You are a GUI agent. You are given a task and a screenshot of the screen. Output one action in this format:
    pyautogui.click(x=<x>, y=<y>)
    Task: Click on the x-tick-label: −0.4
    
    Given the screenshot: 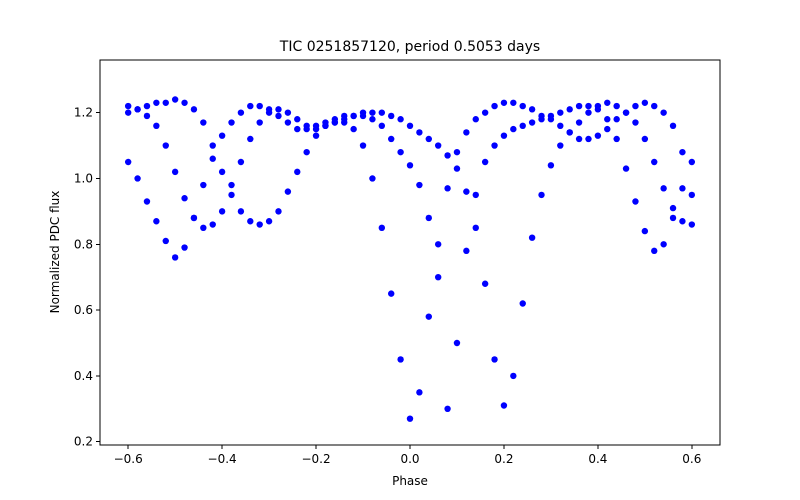 What is the action you would take?
    pyautogui.click(x=222, y=459)
    